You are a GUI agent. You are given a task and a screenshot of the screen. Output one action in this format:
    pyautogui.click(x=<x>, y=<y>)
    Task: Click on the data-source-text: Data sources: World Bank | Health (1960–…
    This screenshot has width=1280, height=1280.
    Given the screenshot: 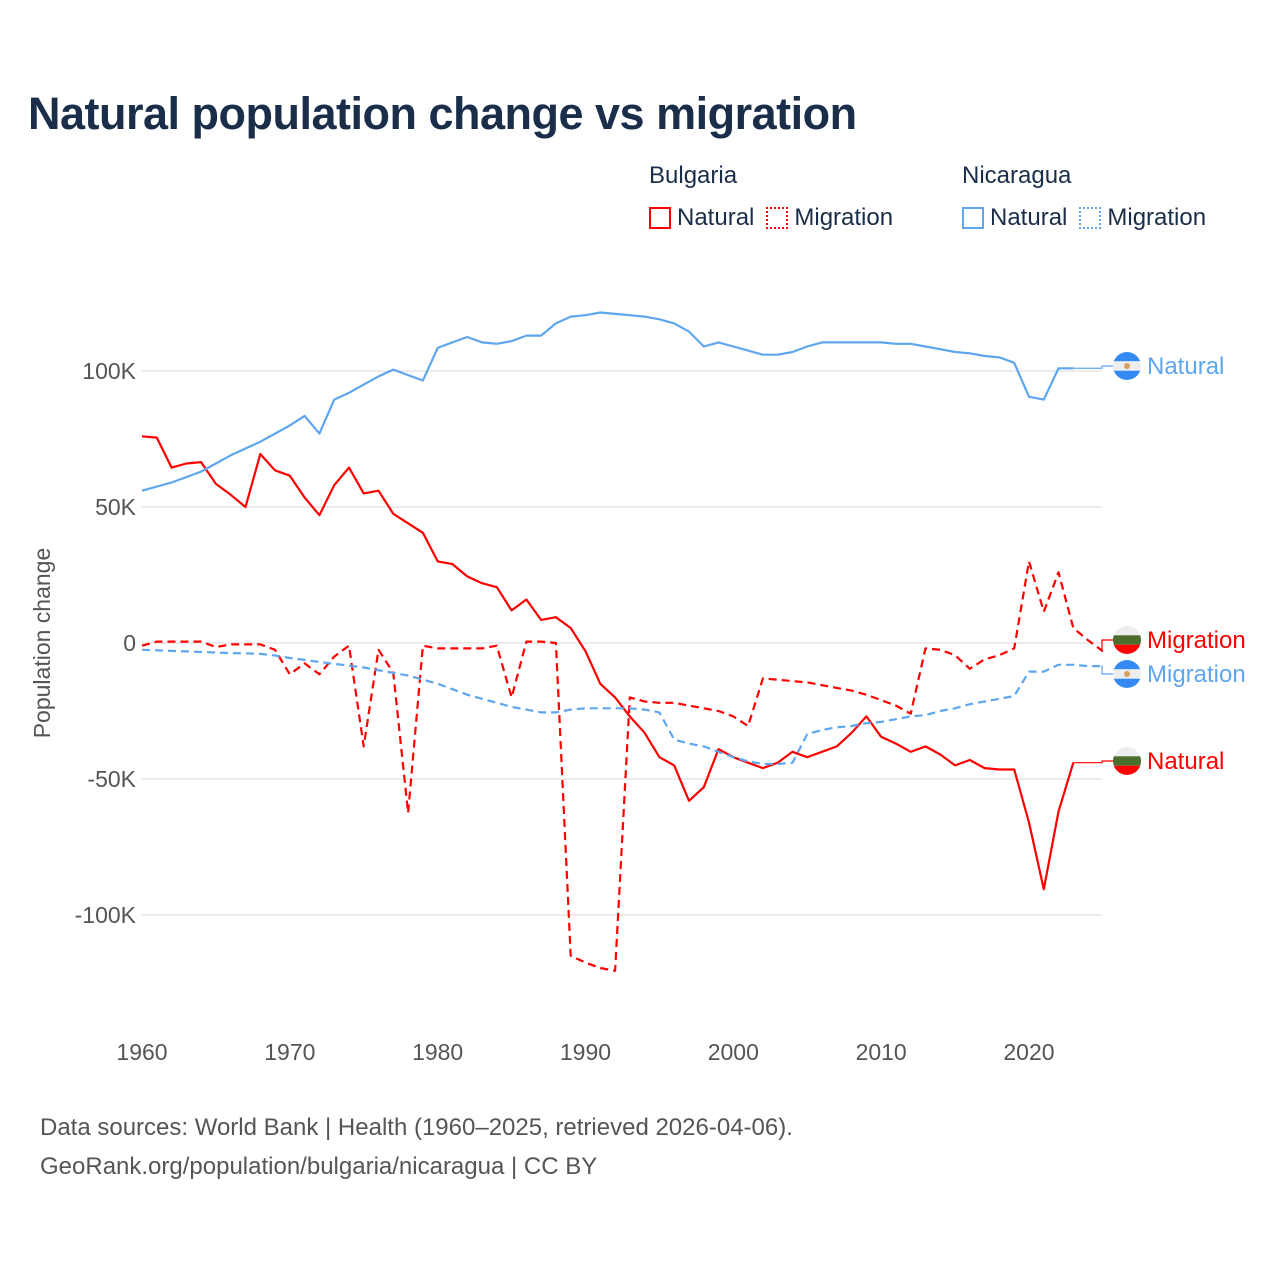 What is the action you would take?
    pyautogui.click(x=416, y=1127)
    